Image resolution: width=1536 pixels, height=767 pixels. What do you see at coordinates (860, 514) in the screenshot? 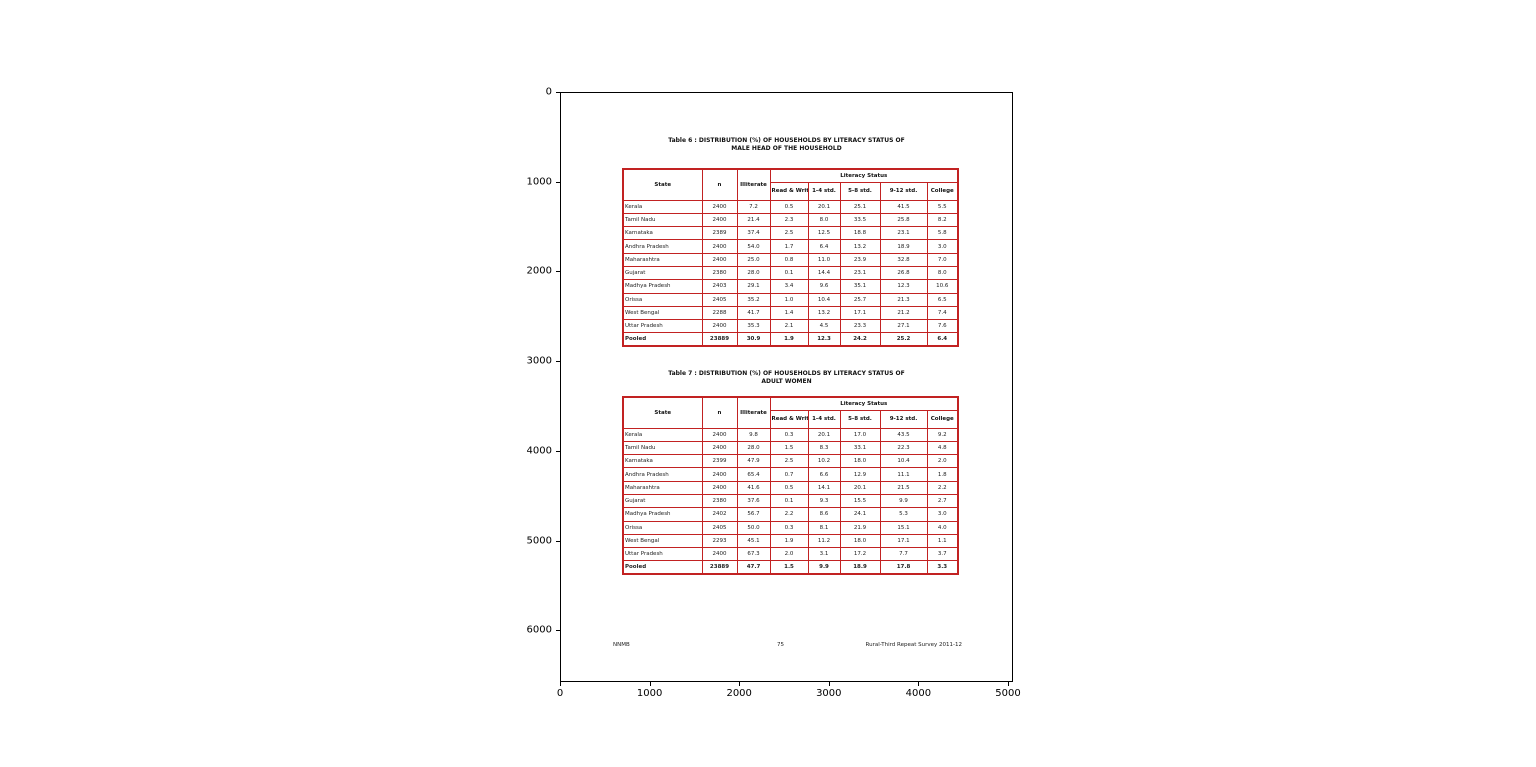
I see `value-cell: 24.1` at bounding box center [860, 514].